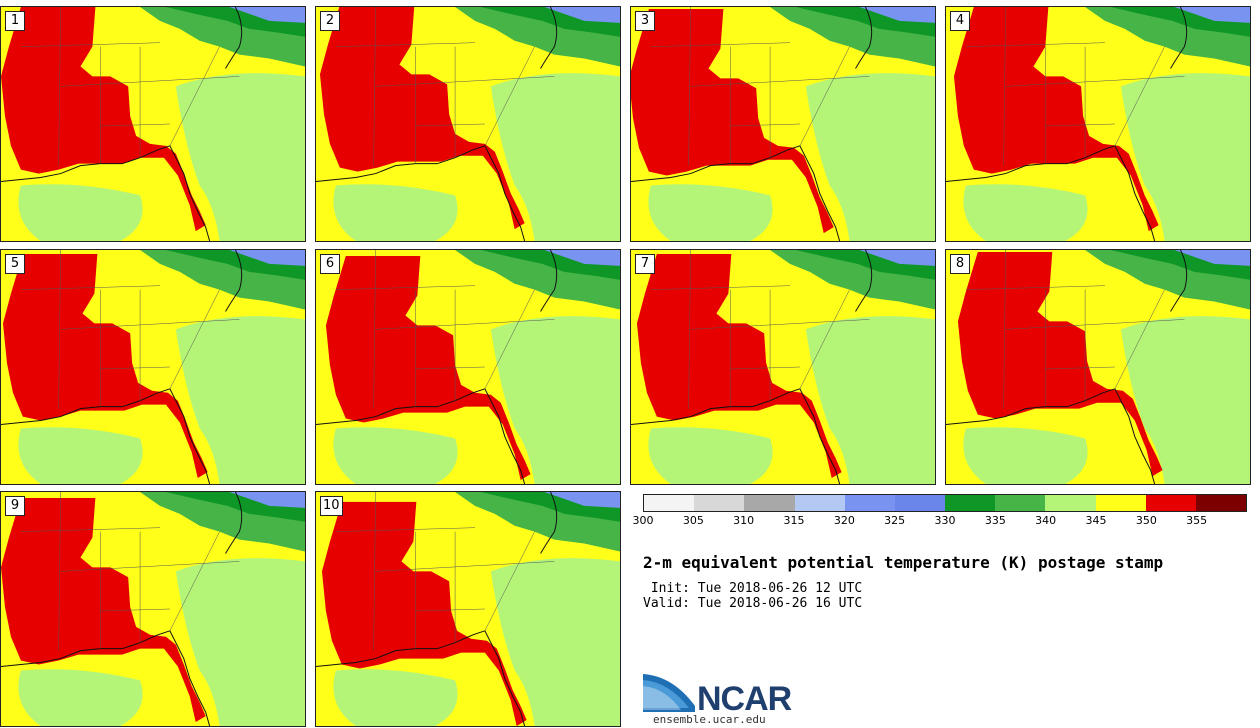  Describe the element at coordinates (1146, 520) in the screenshot. I see `colorbar-tick-label: 350` at that location.